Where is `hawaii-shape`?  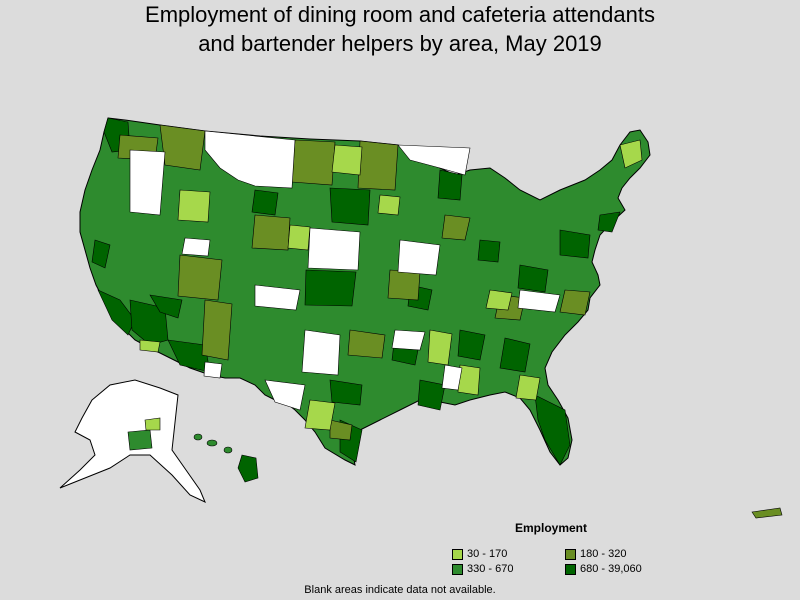
hawaii-shape is located at coordinates (226, 458).